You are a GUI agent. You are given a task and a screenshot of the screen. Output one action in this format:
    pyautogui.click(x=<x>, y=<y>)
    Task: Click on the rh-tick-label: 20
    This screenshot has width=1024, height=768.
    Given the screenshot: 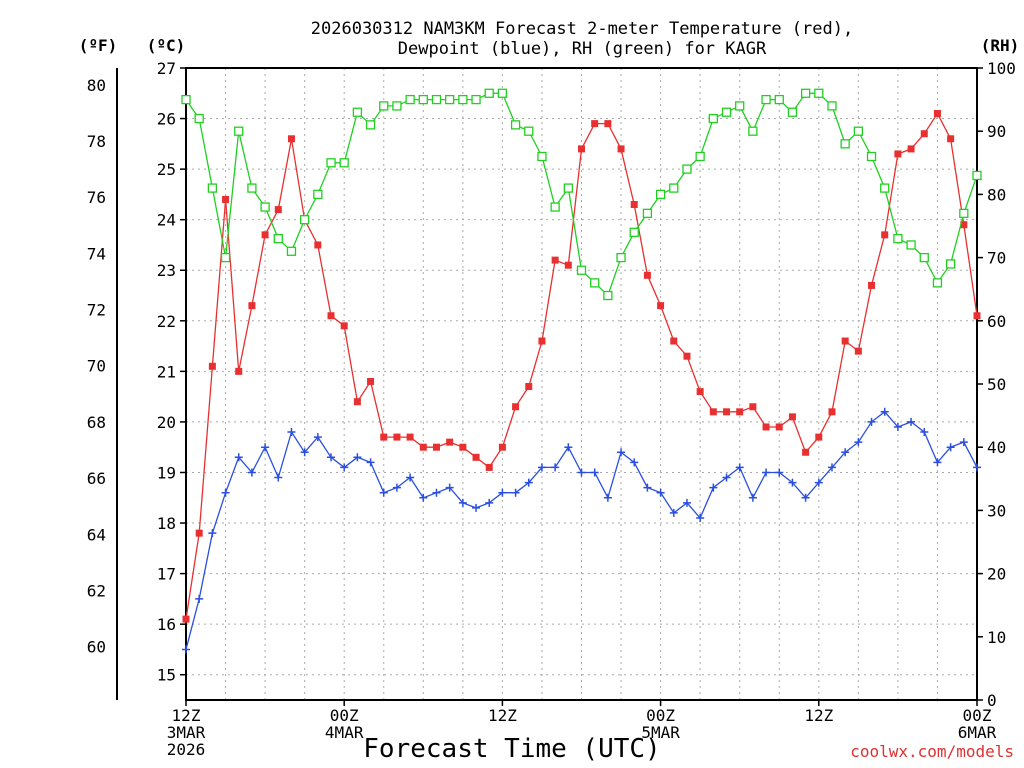 What is the action you would take?
    pyautogui.click(x=996, y=574)
    